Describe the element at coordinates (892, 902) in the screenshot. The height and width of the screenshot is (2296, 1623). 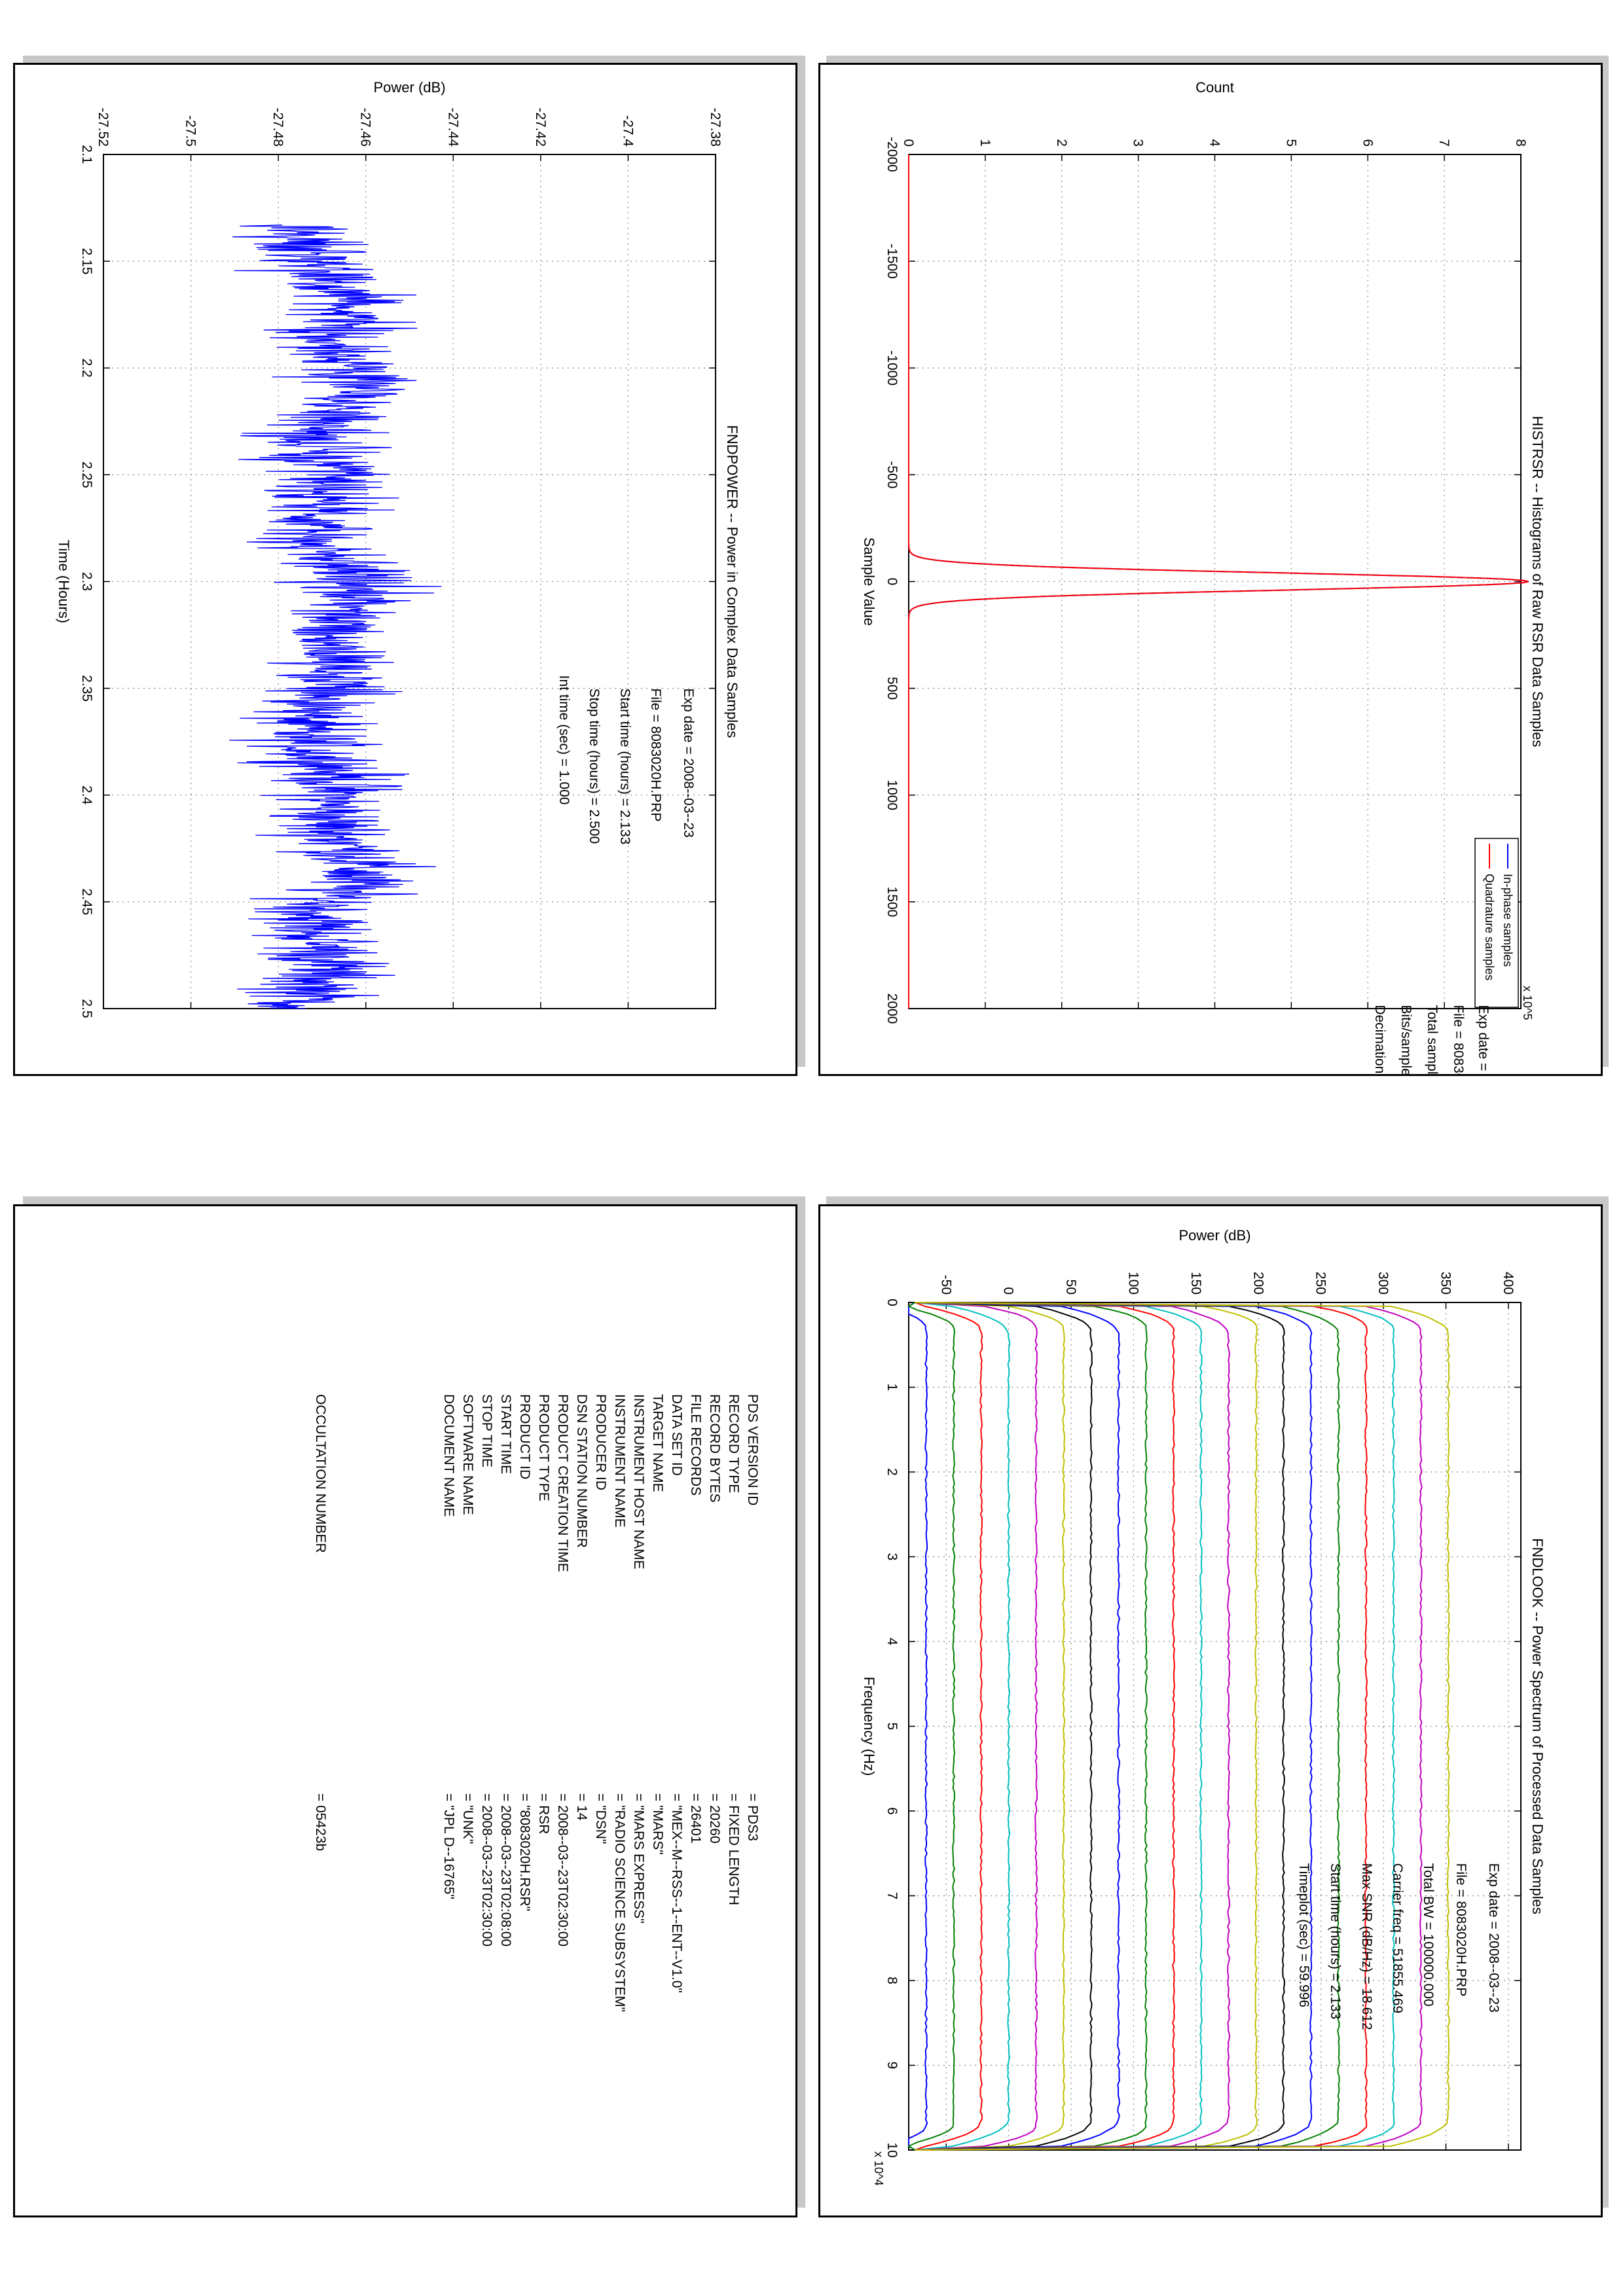
I see `hist-xtick-label: 1500` at that location.